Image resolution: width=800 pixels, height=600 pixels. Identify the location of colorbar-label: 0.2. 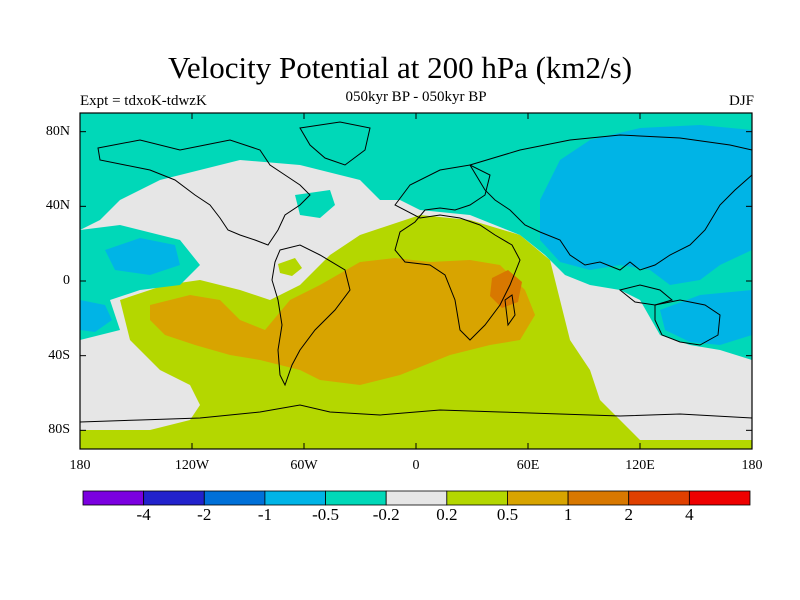
(447, 514).